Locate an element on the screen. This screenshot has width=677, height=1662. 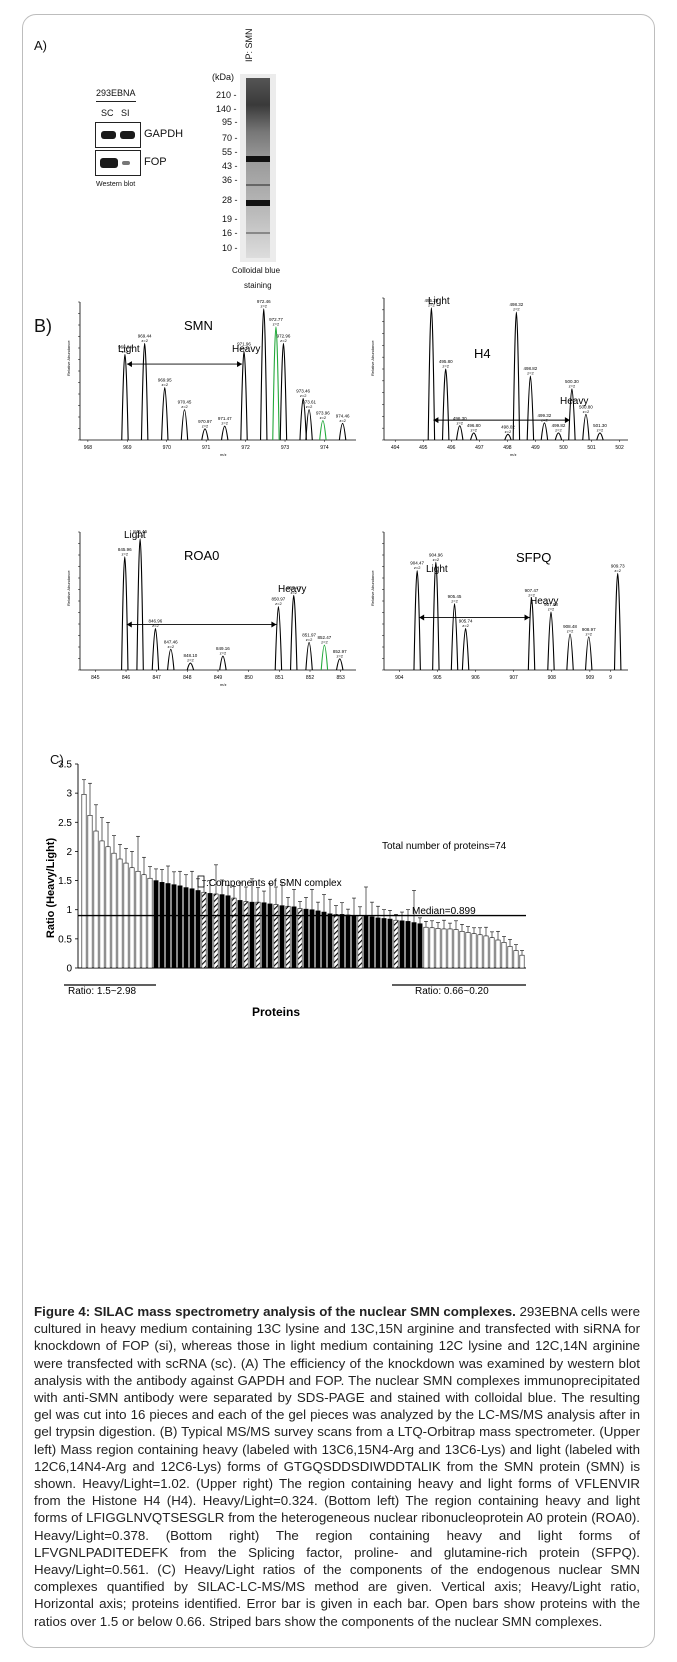
spectrum-h4-peak is located at coordinates (459, 433).